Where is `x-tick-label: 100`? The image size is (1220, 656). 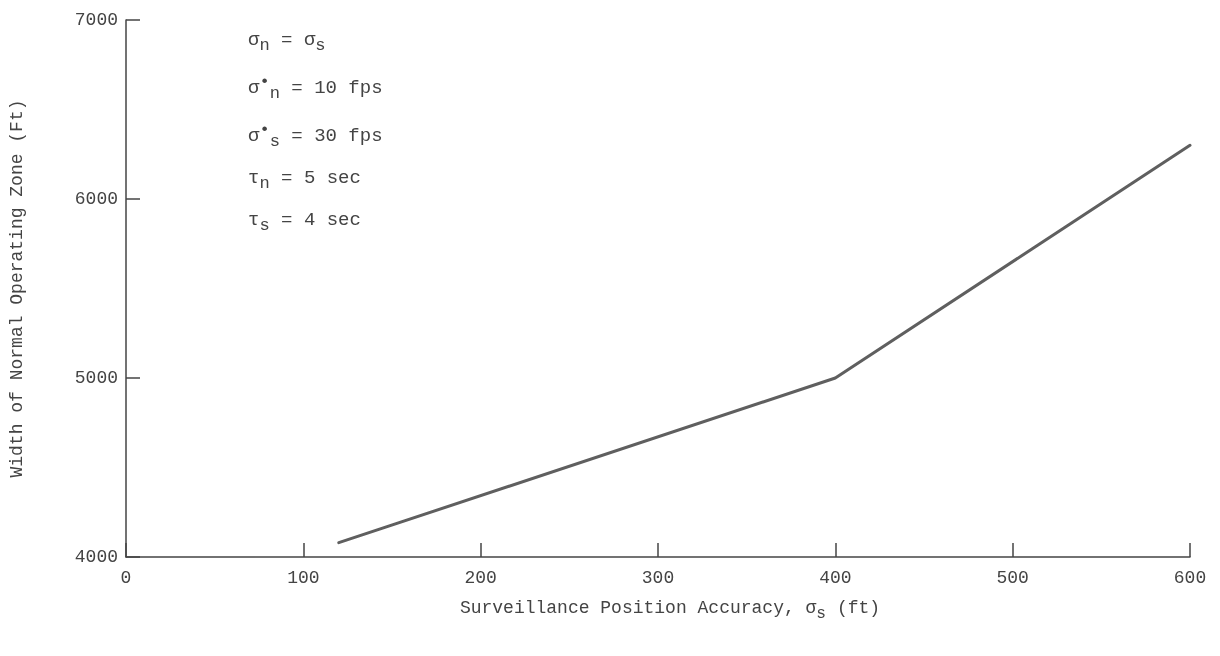
x-tick-label: 100 is located at coordinates (303, 578).